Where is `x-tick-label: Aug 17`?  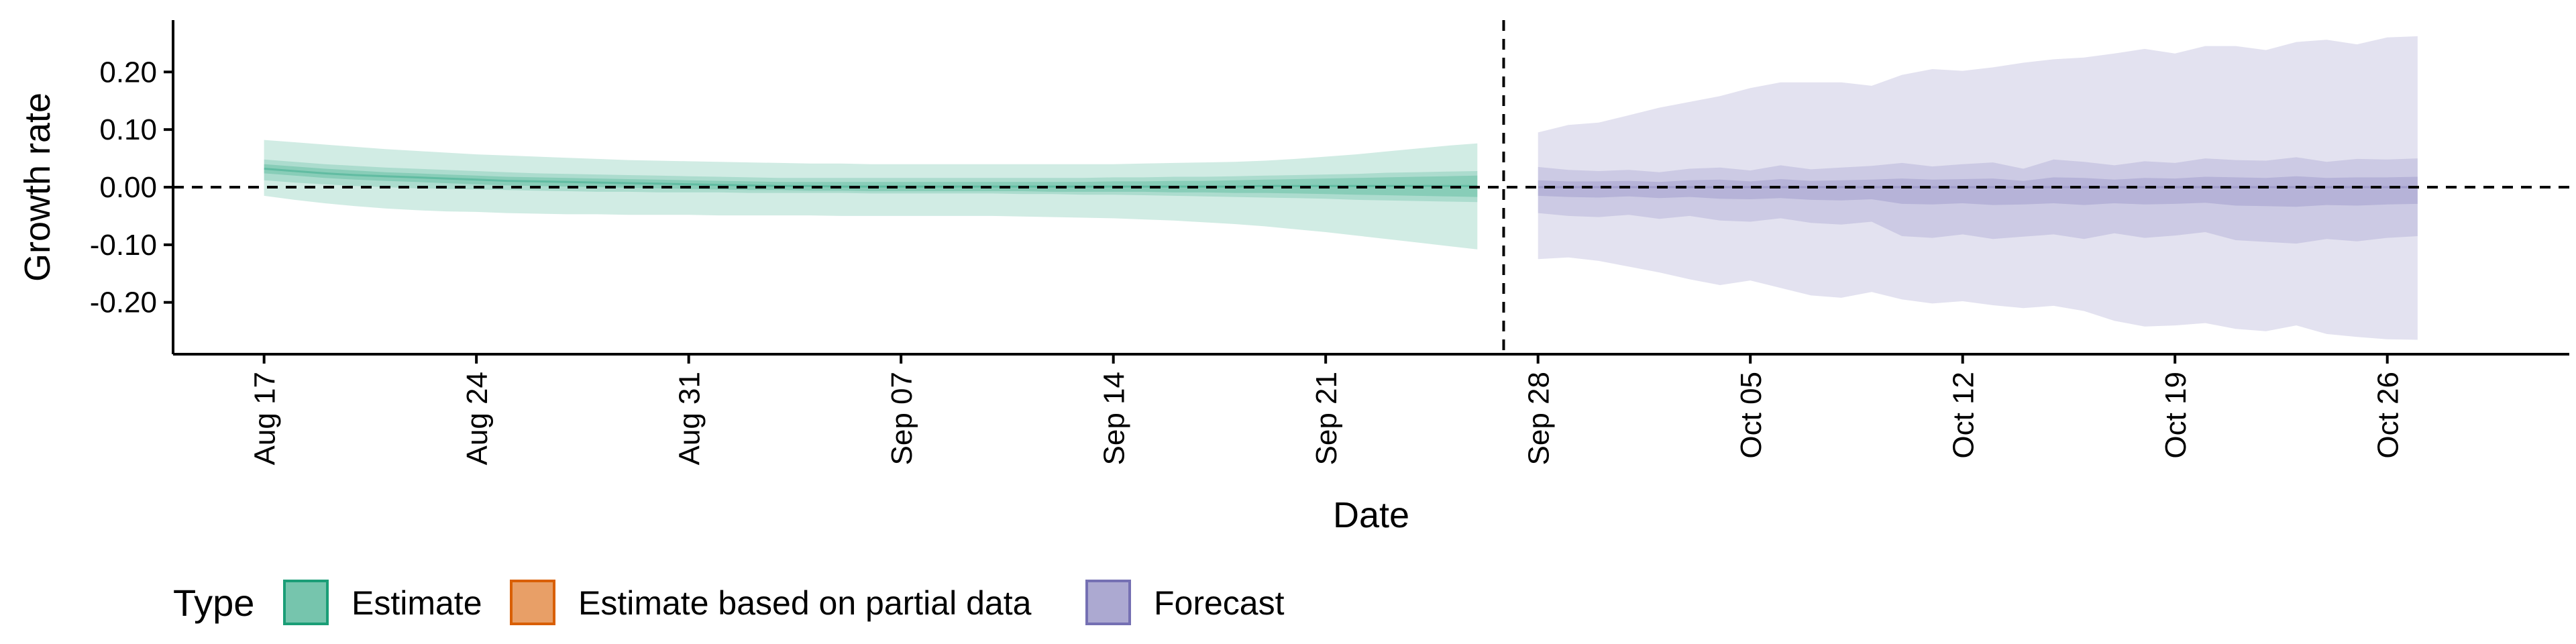 x-tick-label: Aug 17 is located at coordinates (265, 418).